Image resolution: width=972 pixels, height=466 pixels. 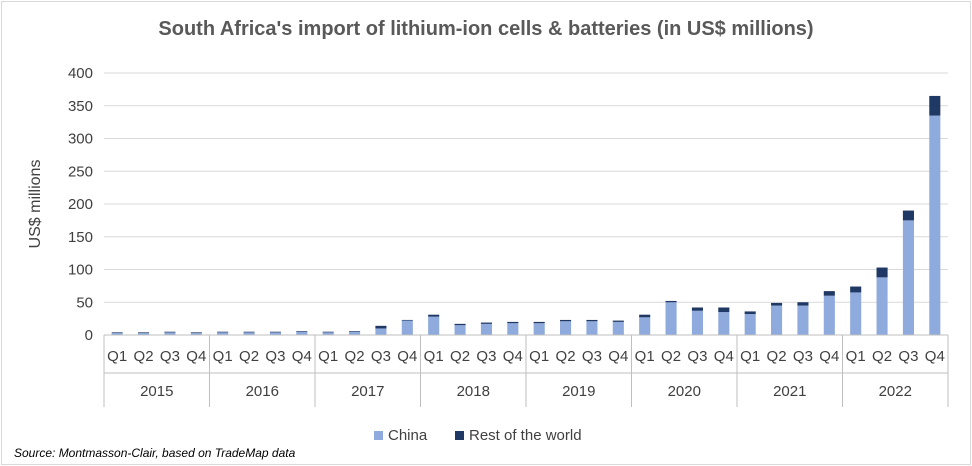 What do you see at coordinates (895, 391) in the screenshot?
I see `x-tick-label-year: 2022` at bounding box center [895, 391].